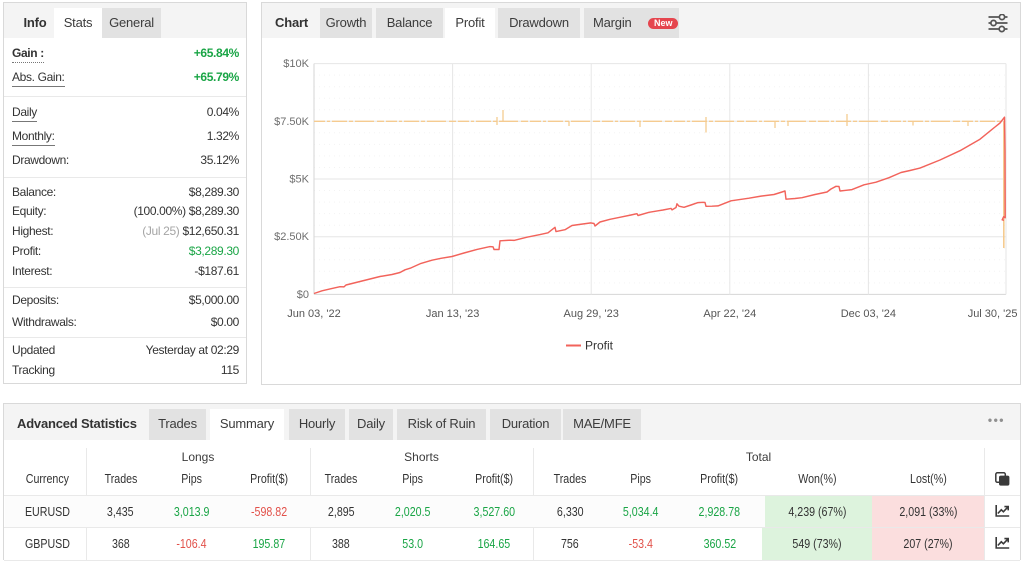  Describe the element at coordinates (729, 314) in the screenshot. I see `svg-text: Apr 22, '24` at that location.